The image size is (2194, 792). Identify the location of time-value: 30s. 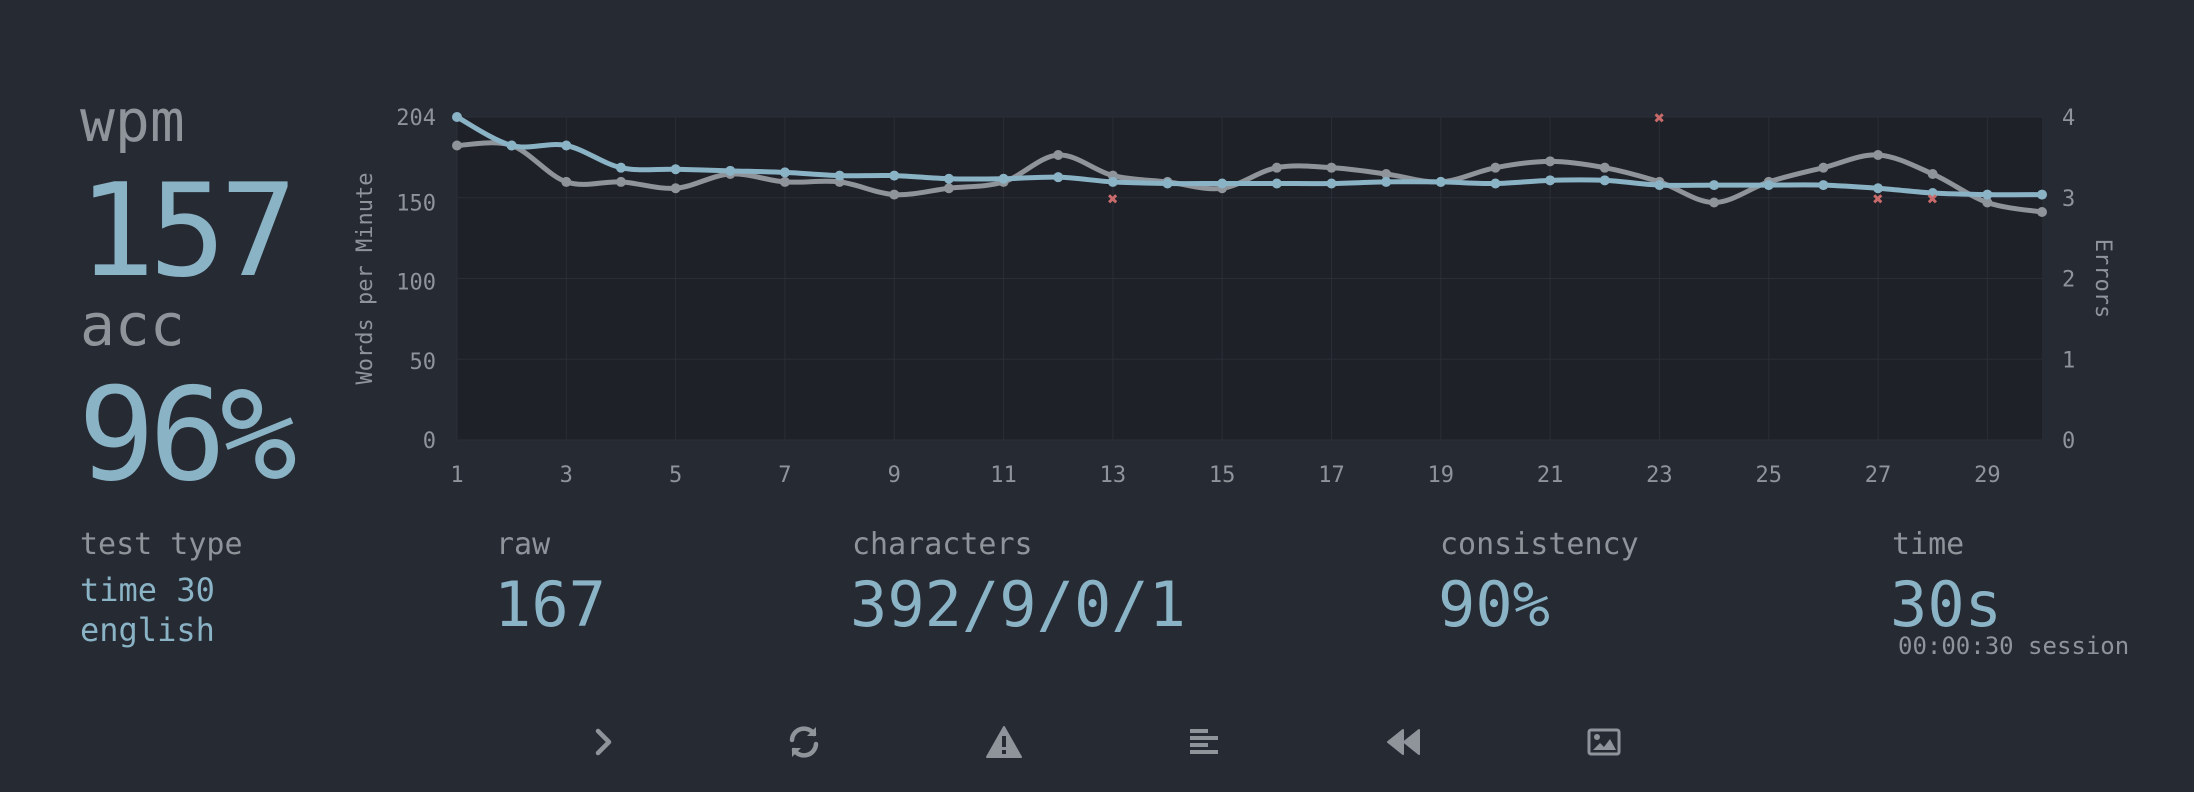
(1946, 604).